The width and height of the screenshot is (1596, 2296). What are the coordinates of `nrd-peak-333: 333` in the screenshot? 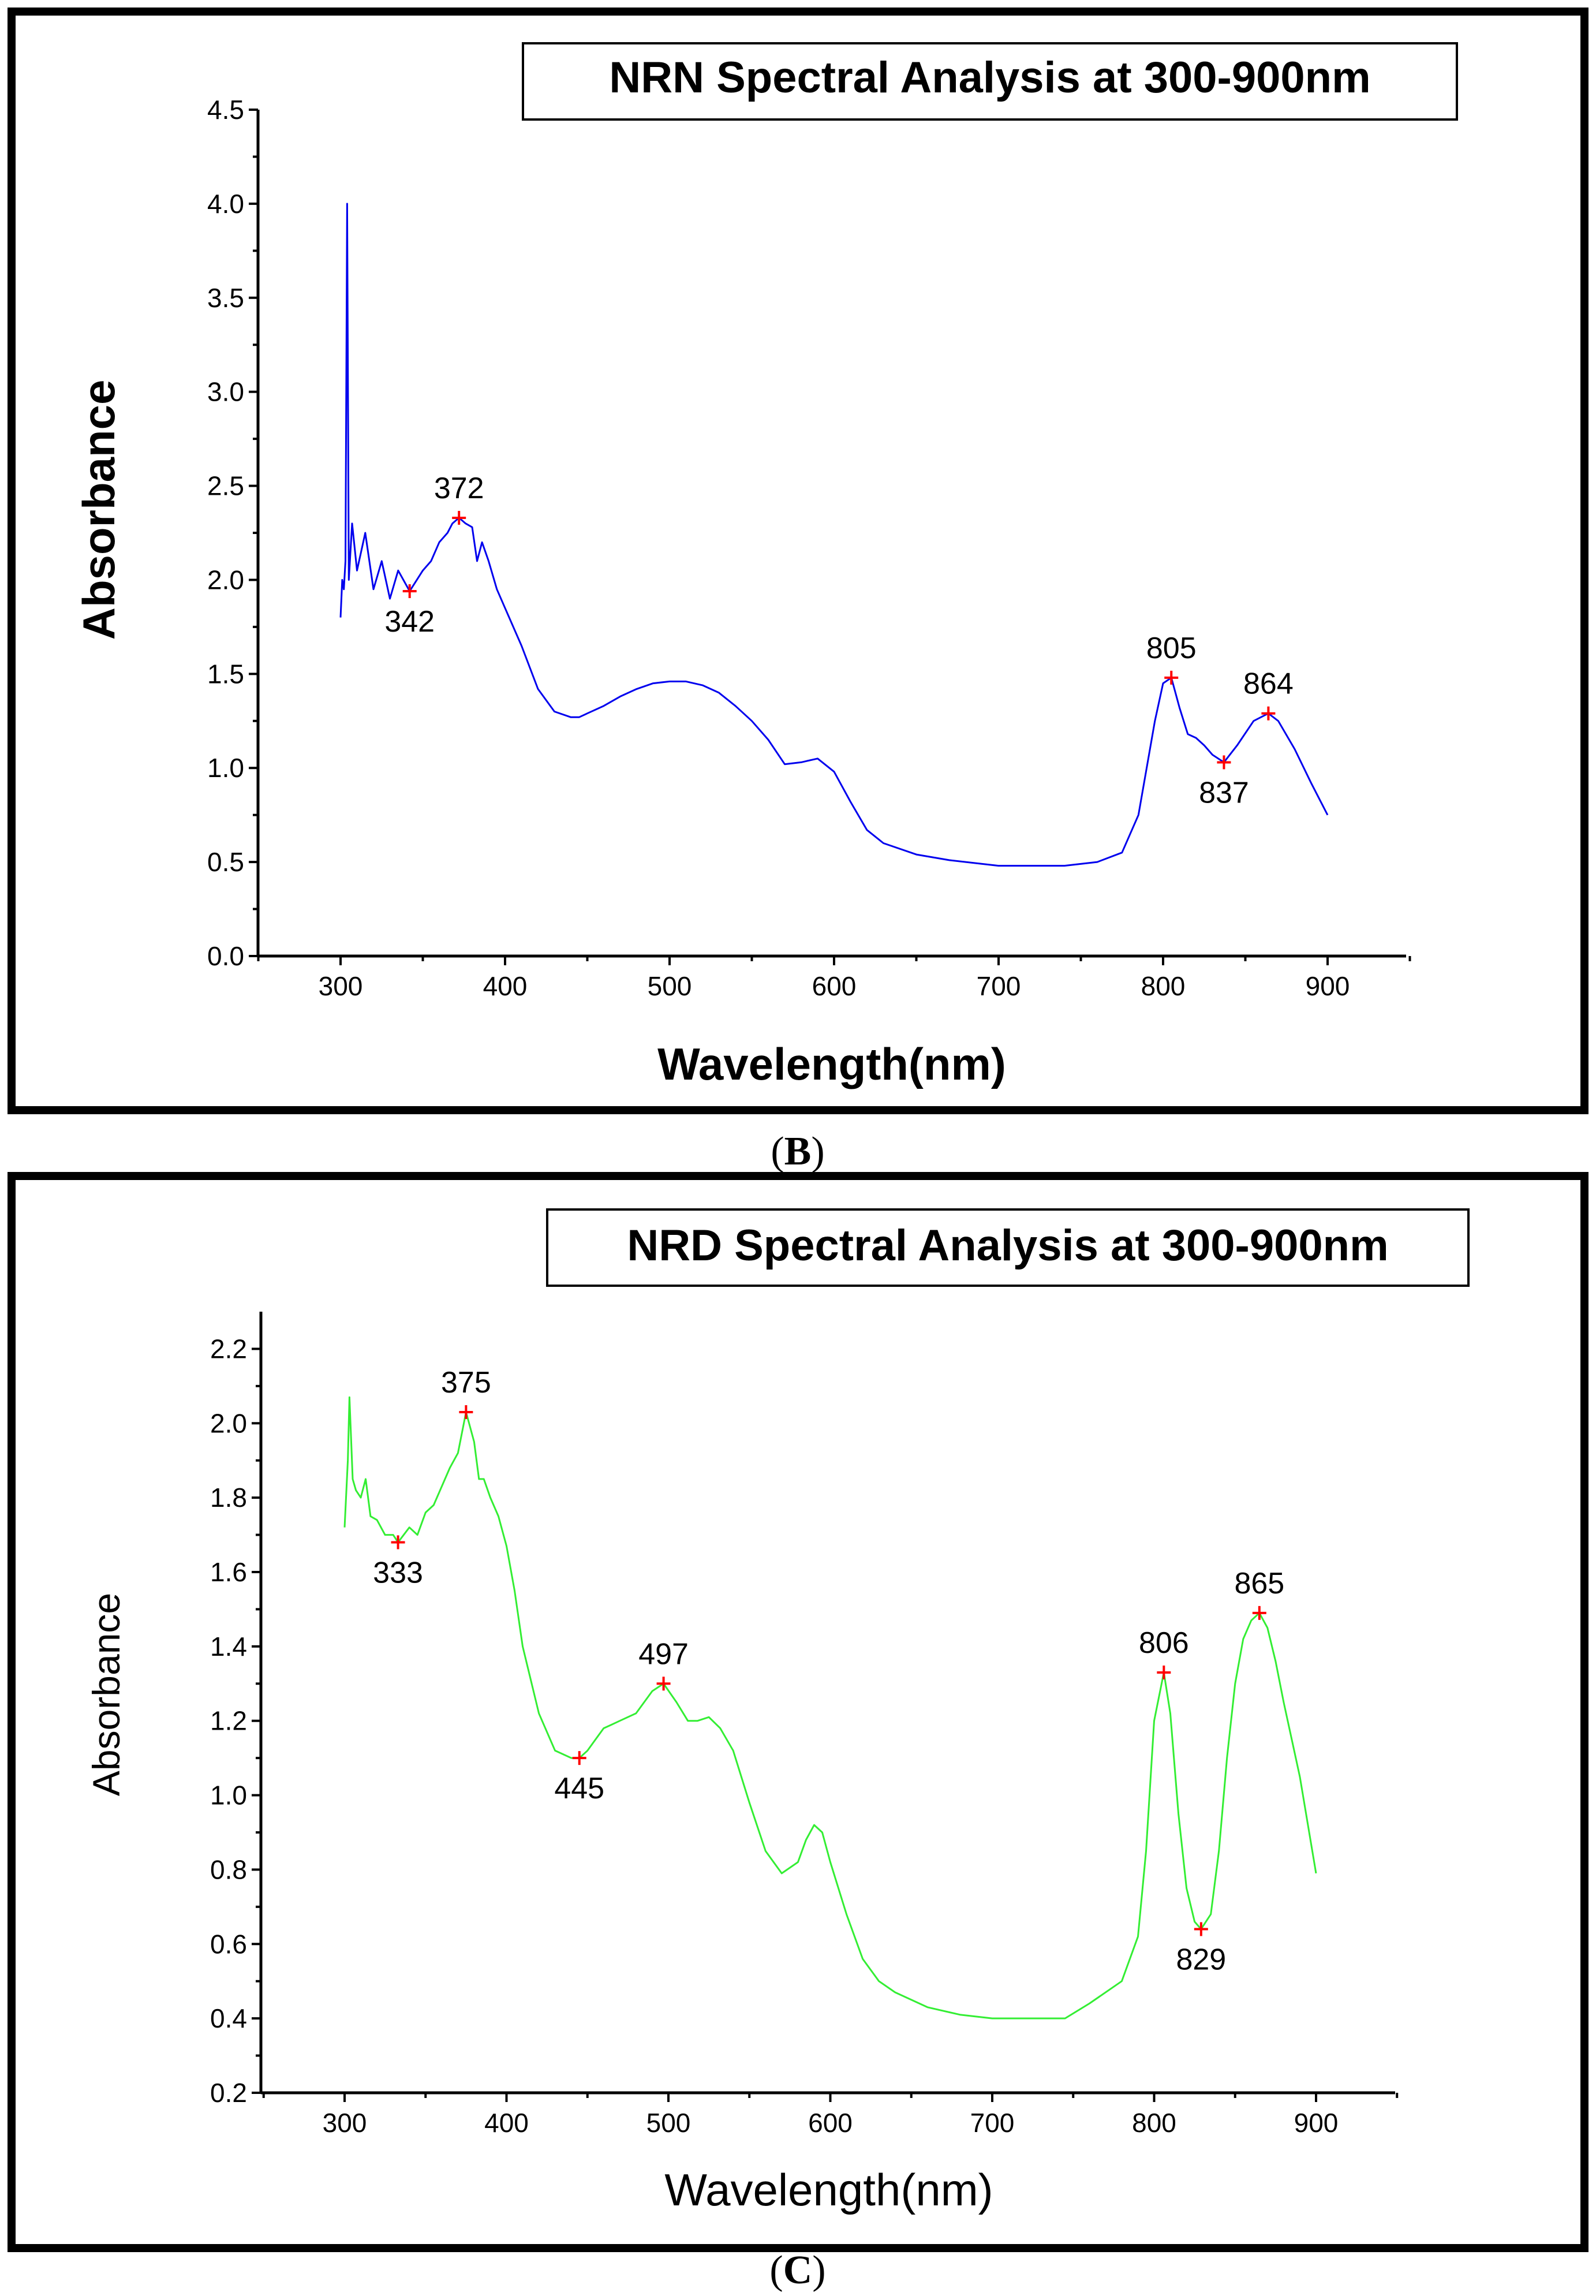 It's located at (398, 1562).